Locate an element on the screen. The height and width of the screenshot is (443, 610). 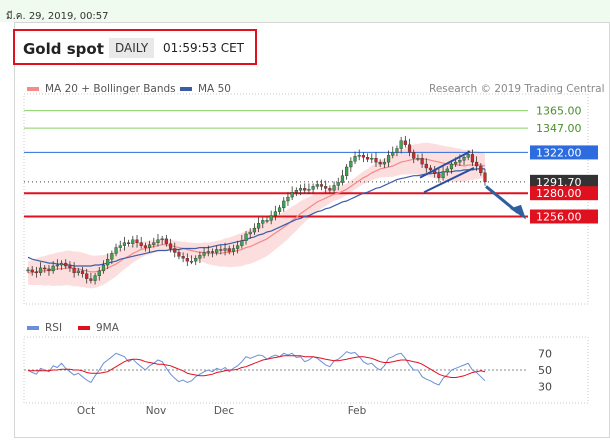
rsi-ma9-line is located at coordinates (257, 366).